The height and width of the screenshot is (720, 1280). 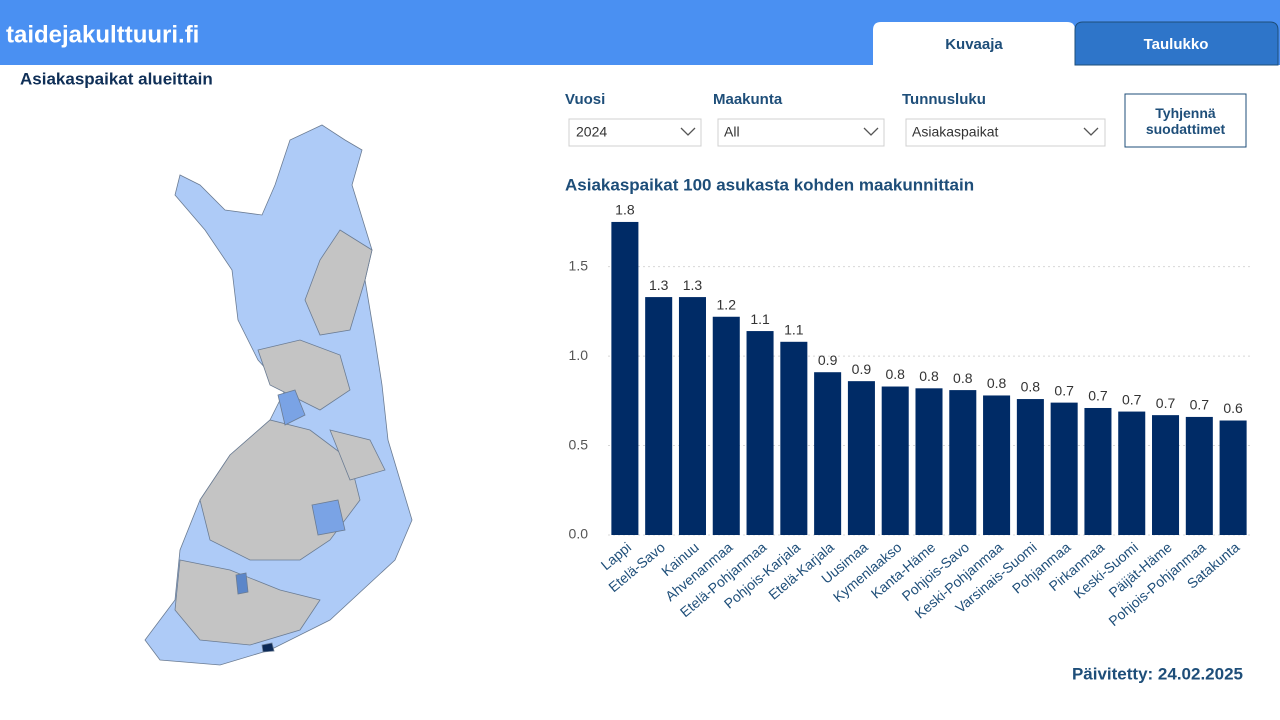 I want to click on dropdown-value: Asiakaspaikat, so click(x=955, y=132).